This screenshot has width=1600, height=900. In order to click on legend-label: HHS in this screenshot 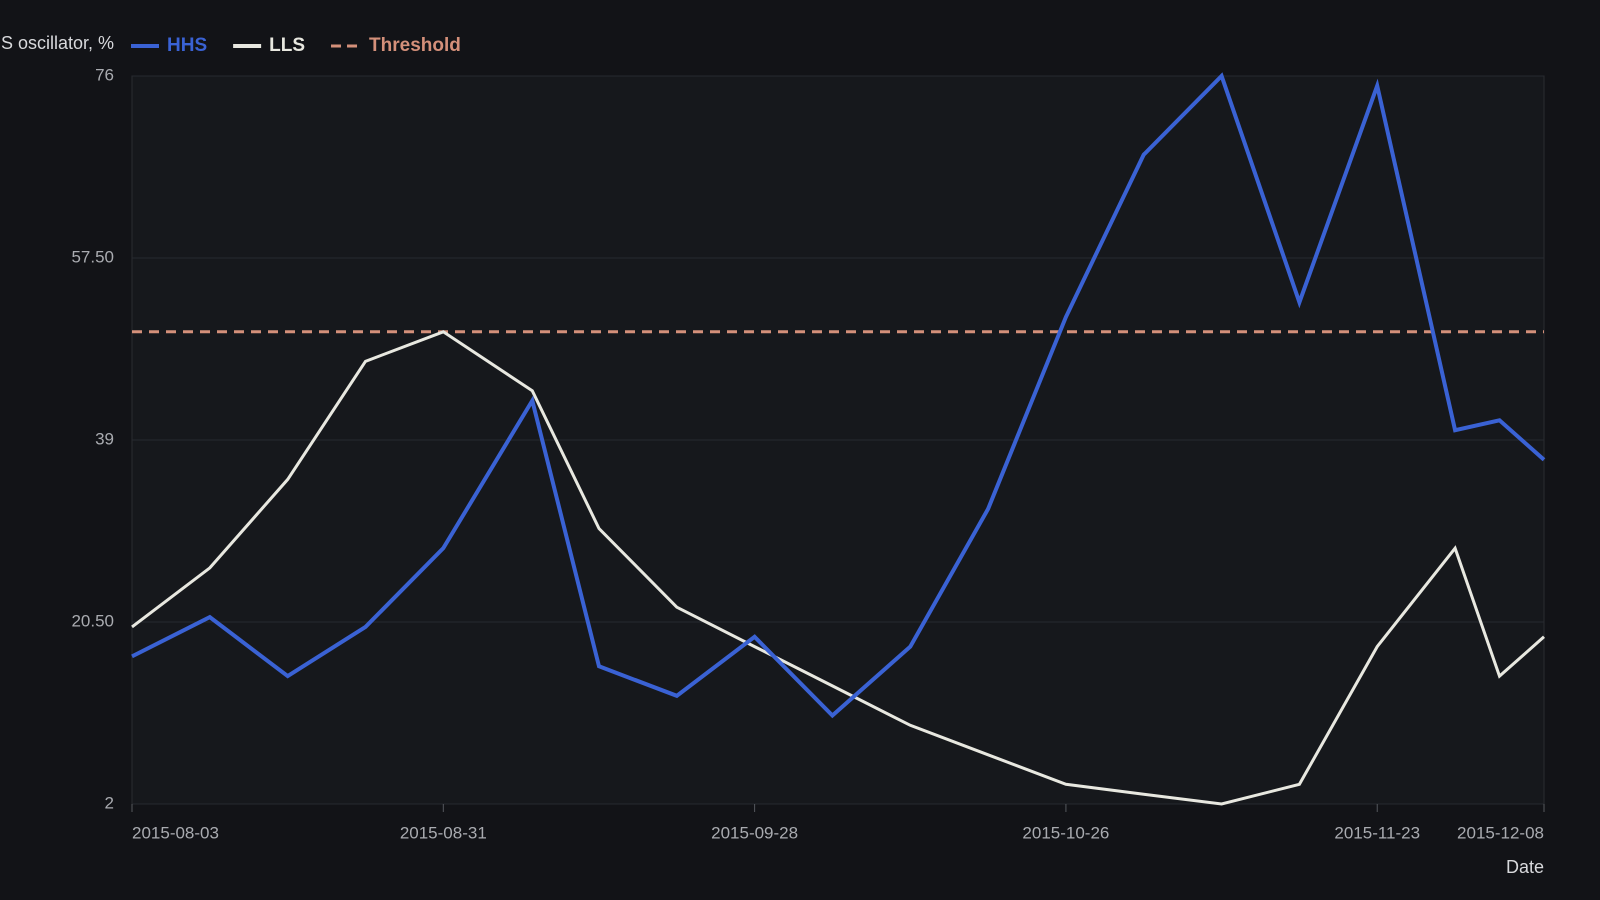, I will do `click(187, 45)`.